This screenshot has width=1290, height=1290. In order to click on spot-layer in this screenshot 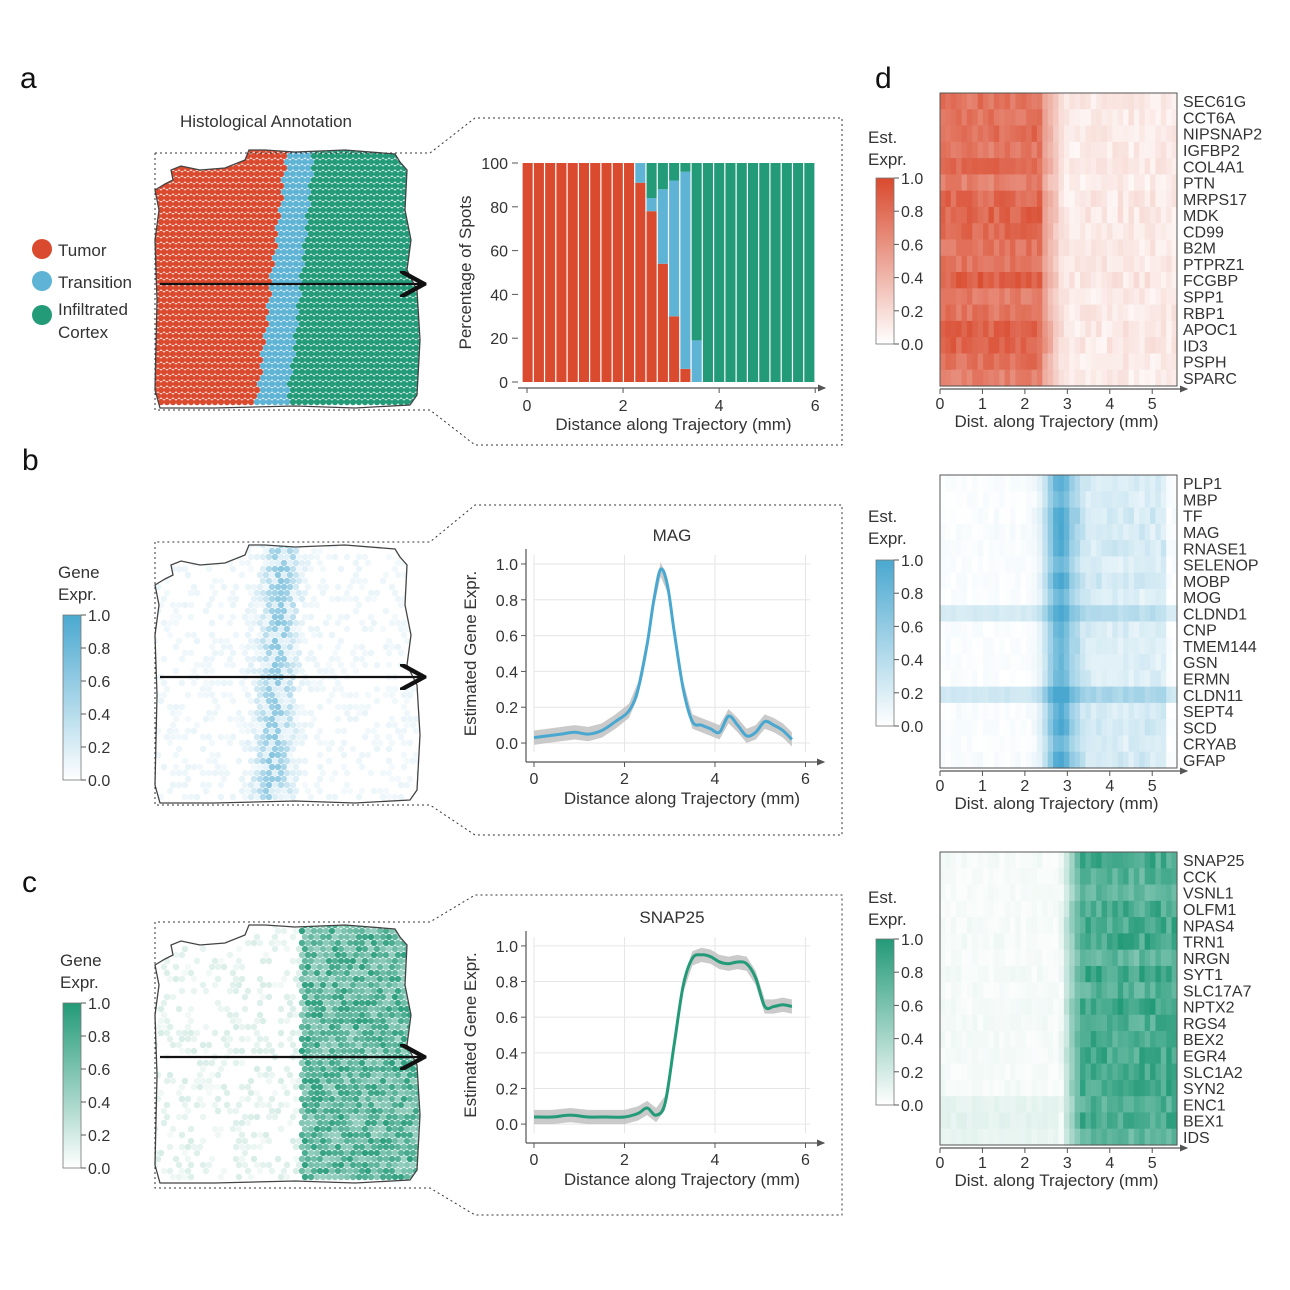, I will do `click(287, 278)`.